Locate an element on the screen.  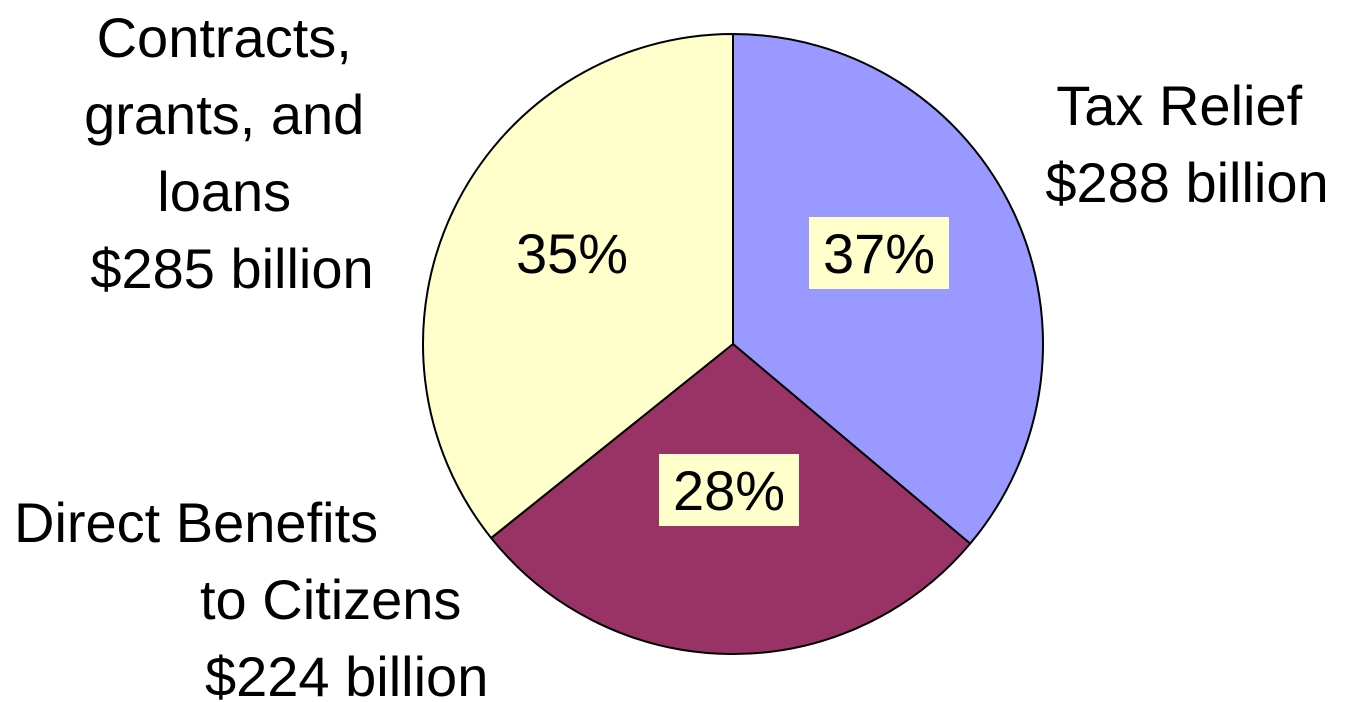
slice-label-direct-benefits: Direct Benefits to Citizens $224 billion is located at coordinates (251, 596).